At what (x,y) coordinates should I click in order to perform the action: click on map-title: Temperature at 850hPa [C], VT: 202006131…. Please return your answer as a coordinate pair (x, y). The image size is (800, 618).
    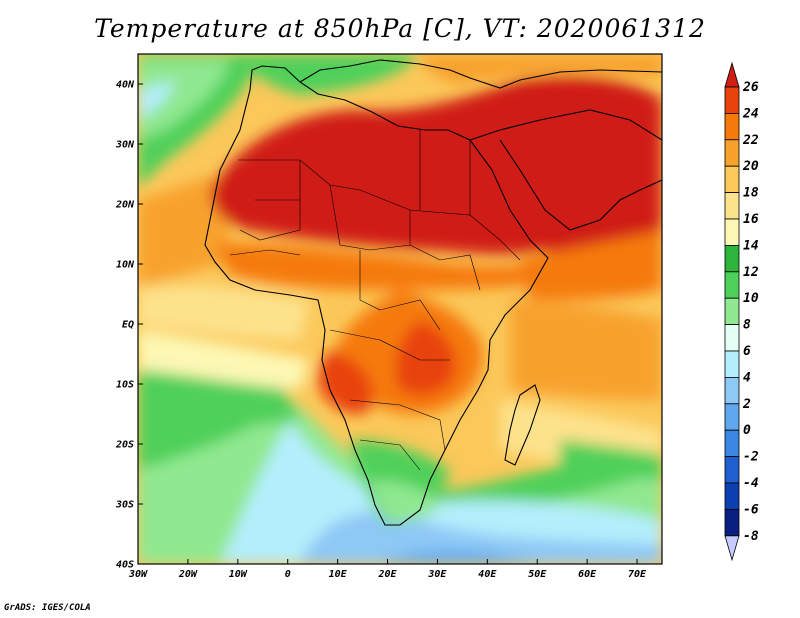
    Looking at the image, I should click on (400, 28).